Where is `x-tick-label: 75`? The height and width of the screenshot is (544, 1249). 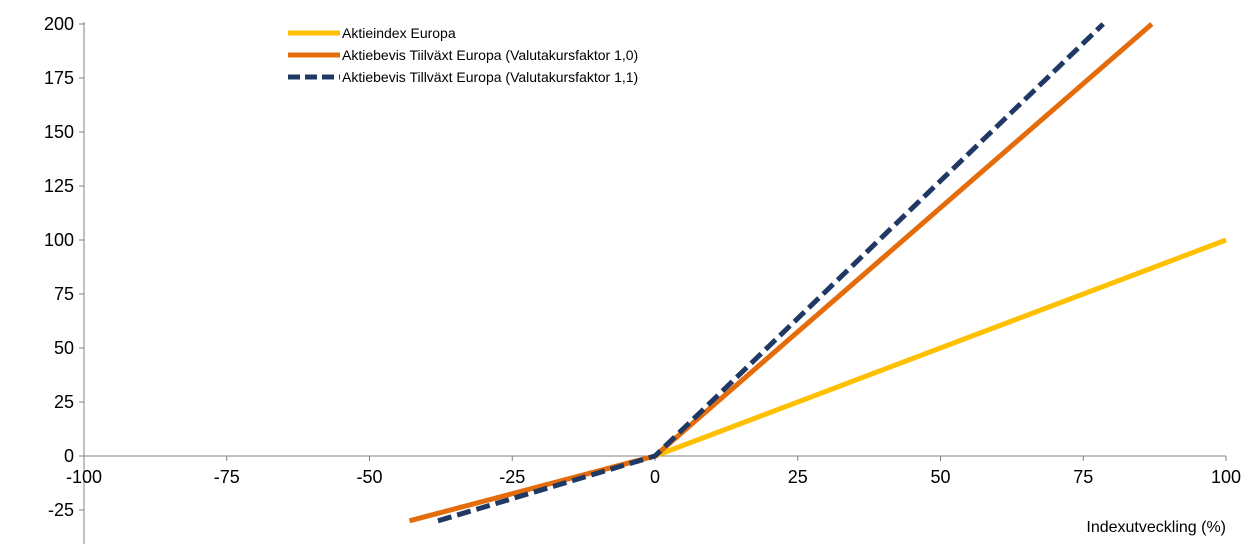
x-tick-label: 75 is located at coordinates (1083, 477).